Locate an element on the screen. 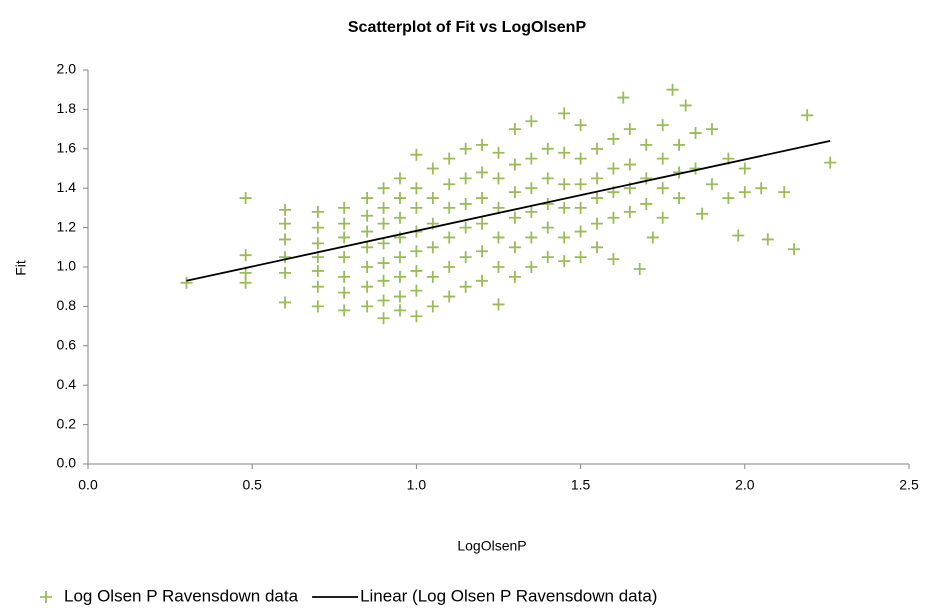 This screenshot has height=614, width=926. x-tick-label: 2.0 is located at coordinates (745, 485).